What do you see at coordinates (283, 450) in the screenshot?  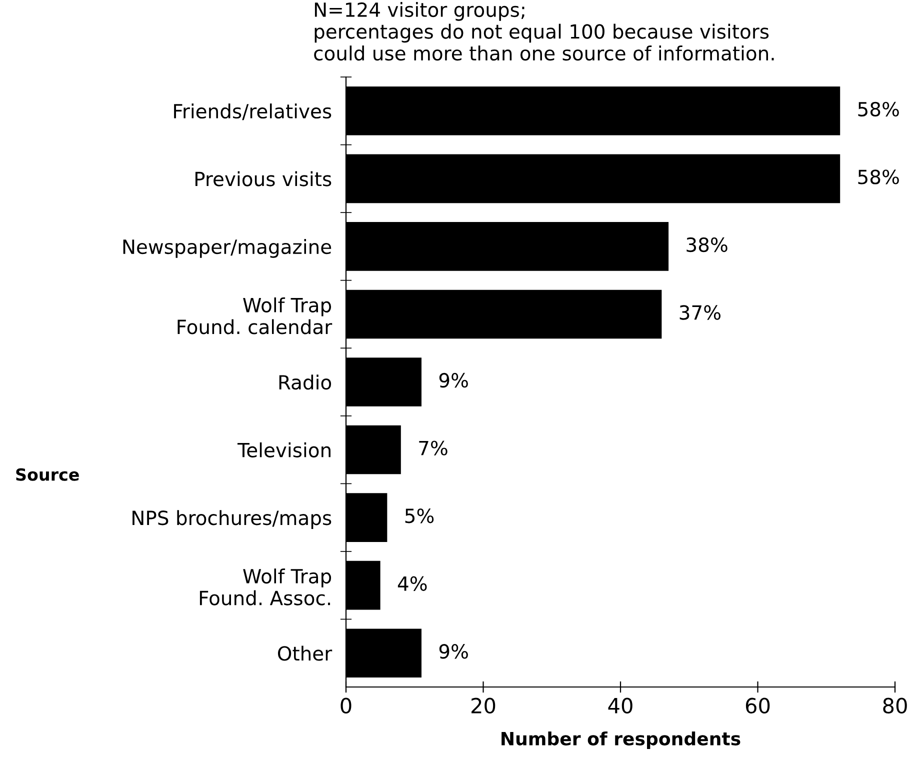 I see `y-tick-label: Television` at bounding box center [283, 450].